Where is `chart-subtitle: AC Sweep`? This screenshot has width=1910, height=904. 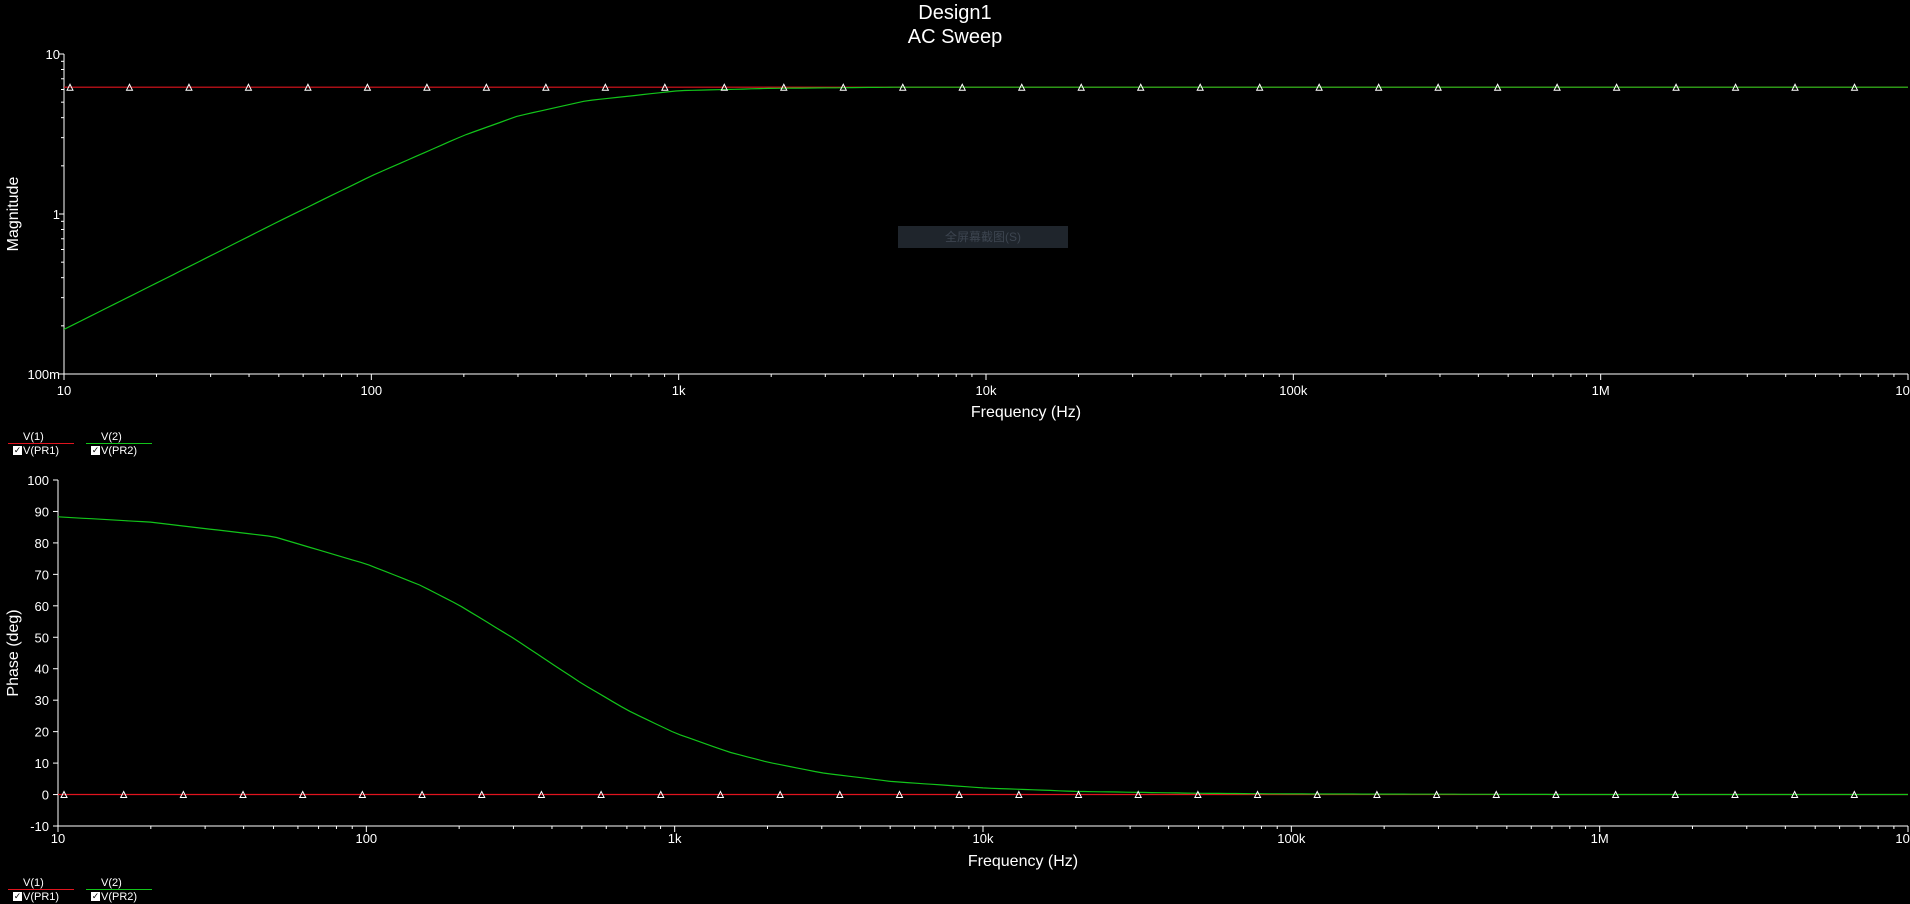
chart-subtitle: AC Sweep is located at coordinates (955, 37).